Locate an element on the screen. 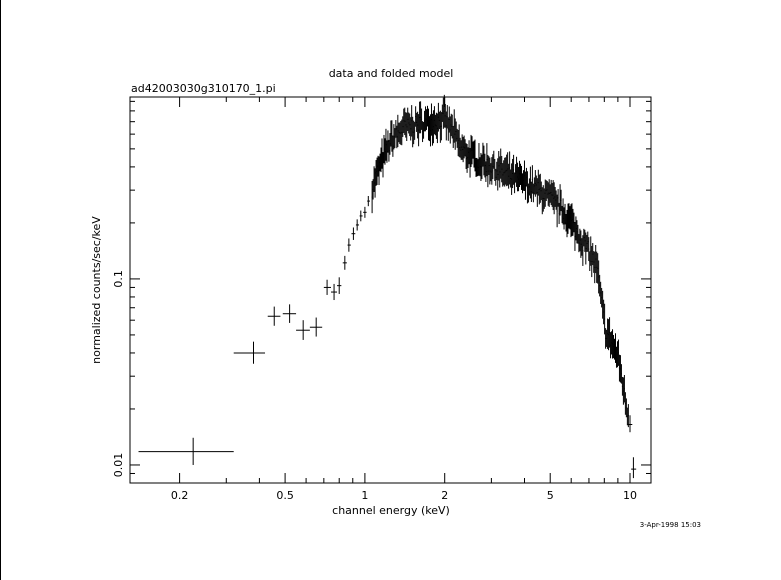 The image size is (781, 580). y-axis-label: normalized counts/sec/keV is located at coordinates (96, 290).